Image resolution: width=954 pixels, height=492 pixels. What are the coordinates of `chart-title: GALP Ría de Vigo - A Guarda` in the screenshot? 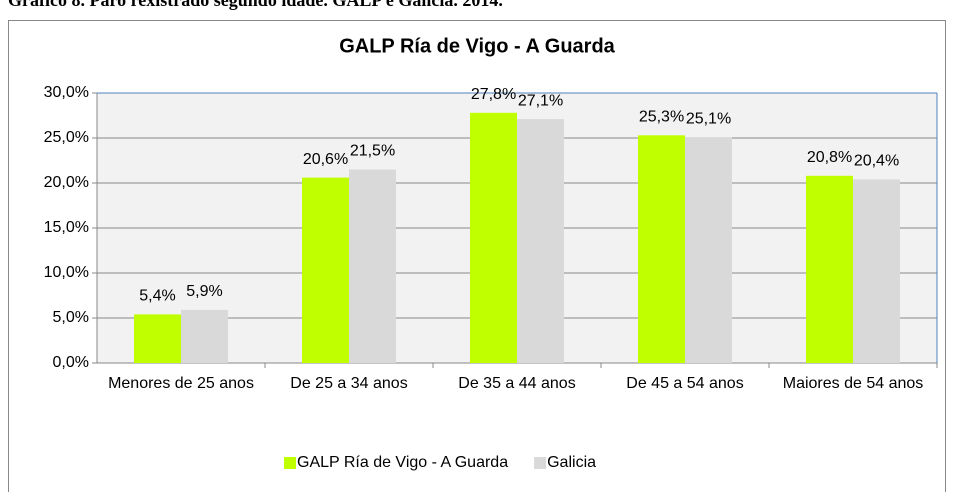 It's located at (477, 46).